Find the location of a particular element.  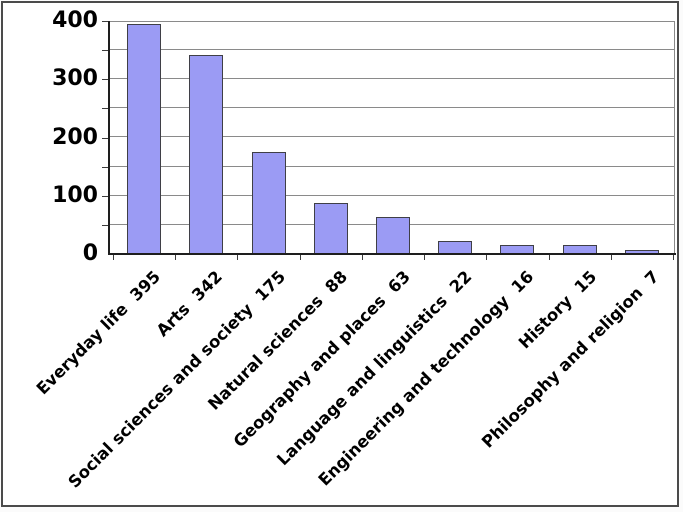

x-tick-label: Everyday life 395 is located at coordinates (99, 333).